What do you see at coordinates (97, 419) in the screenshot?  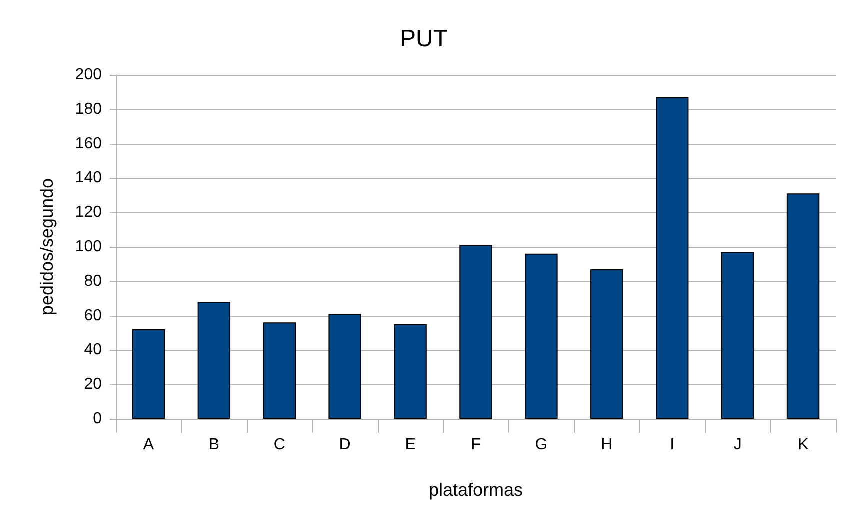 I see `y-tick-label: 0` at bounding box center [97, 419].